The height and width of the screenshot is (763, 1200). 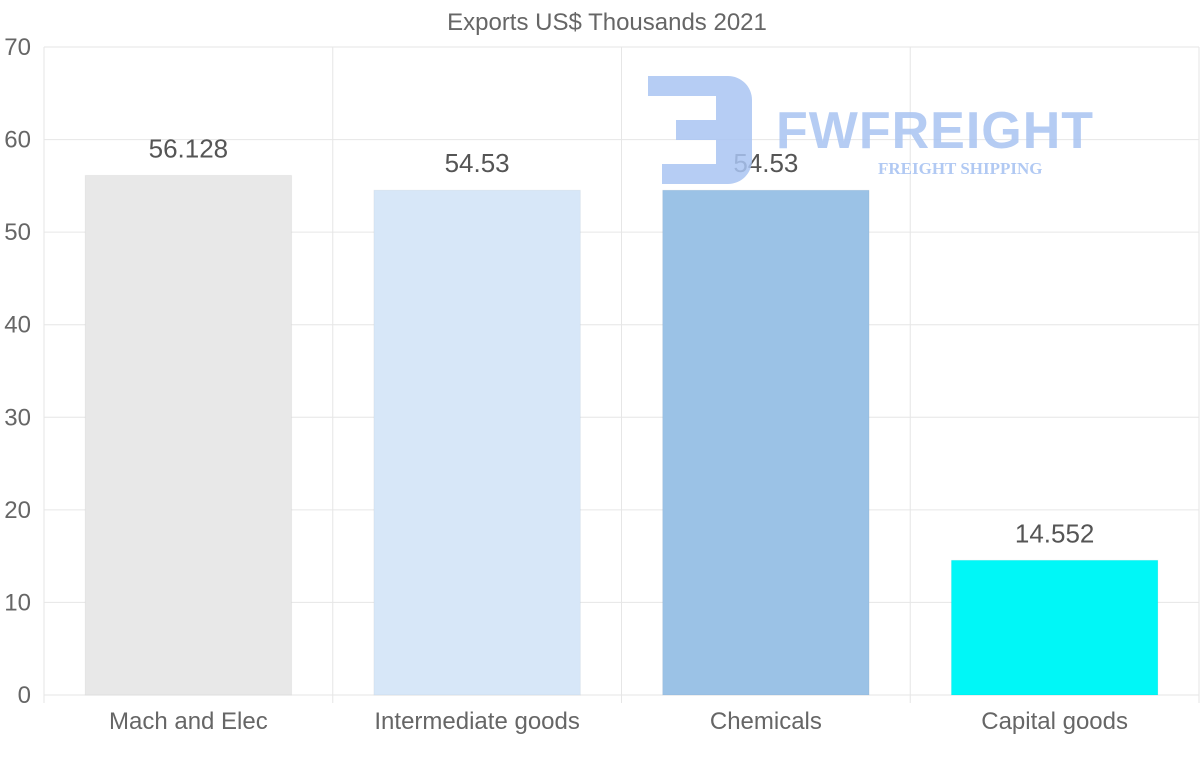 What do you see at coordinates (17, 47) in the screenshot?
I see `y-tick-label: 70` at bounding box center [17, 47].